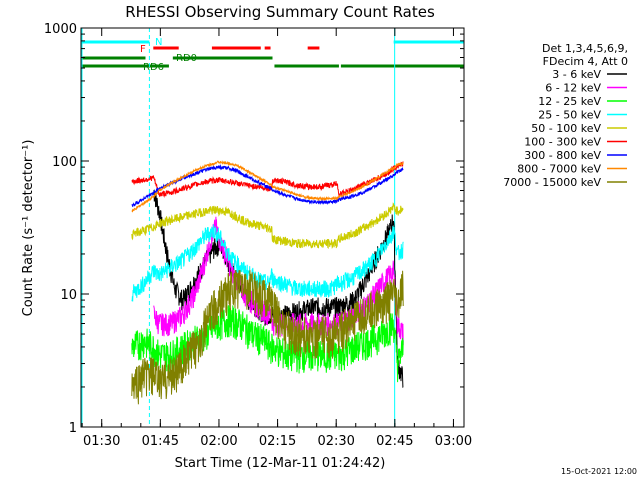 The height and width of the screenshot is (480, 640). I want to click on marker-label-f: F, so click(143, 49).